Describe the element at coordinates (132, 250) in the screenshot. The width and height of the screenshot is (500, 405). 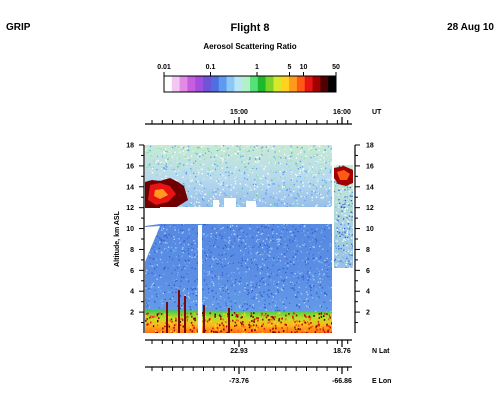
I see `altitude-tick-label-left: 8` at that location.